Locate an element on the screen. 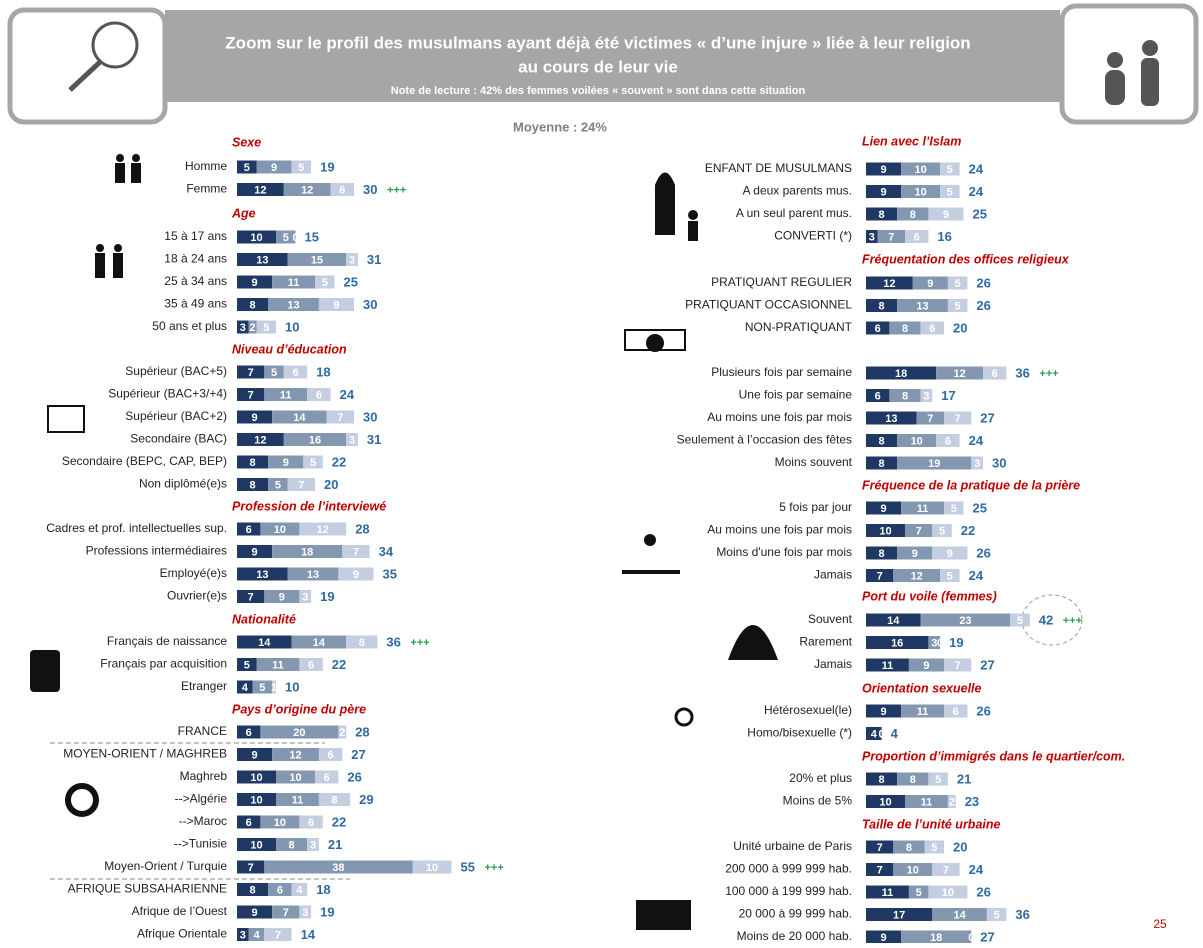  segment-label: 0 is located at coordinates (940, 643).